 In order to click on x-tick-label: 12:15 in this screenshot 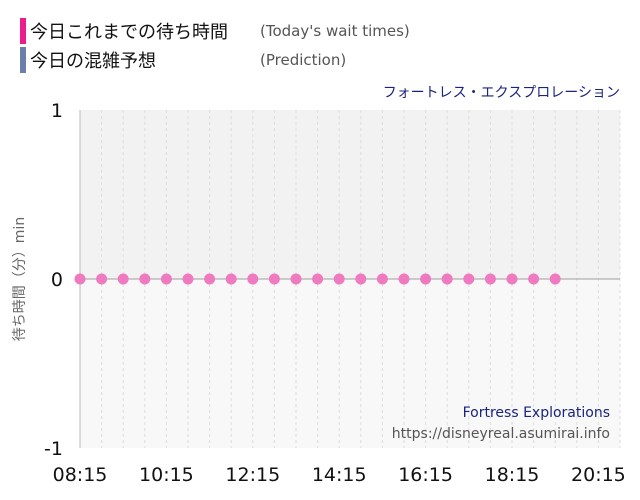, I will do `click(252, 475)`.